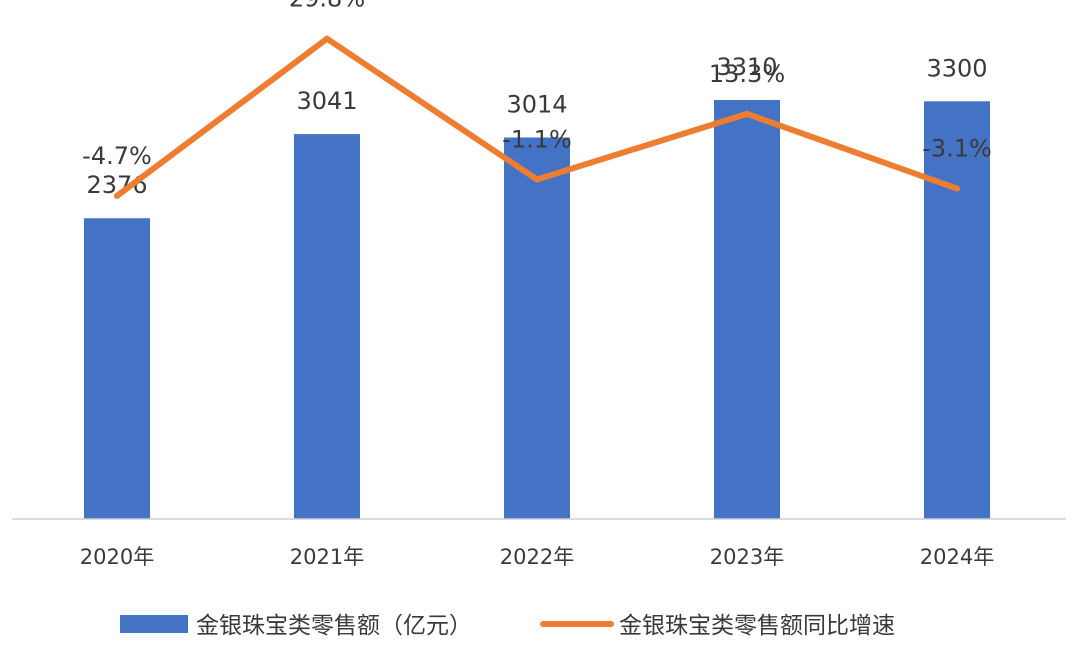 The height and width of the screenshot is (657, 1080). What do you see at coordinates (537, 139) in the screenshot?
I see `line-label-2: -1.1%` at bounding box center [537, 139].